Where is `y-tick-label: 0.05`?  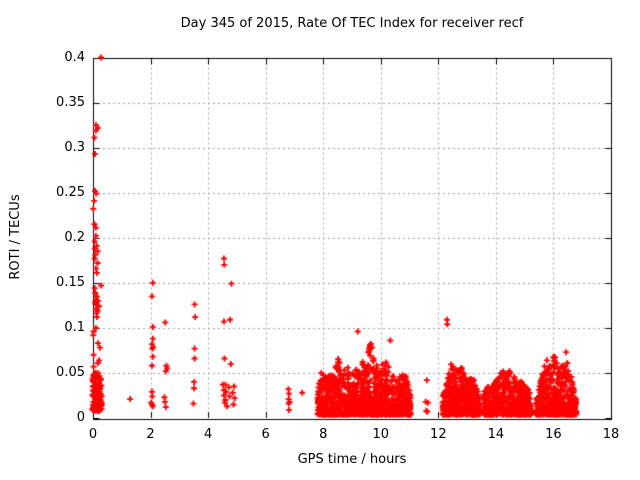 y-tick-label: 0.05 is located at coordinates (70, 372).